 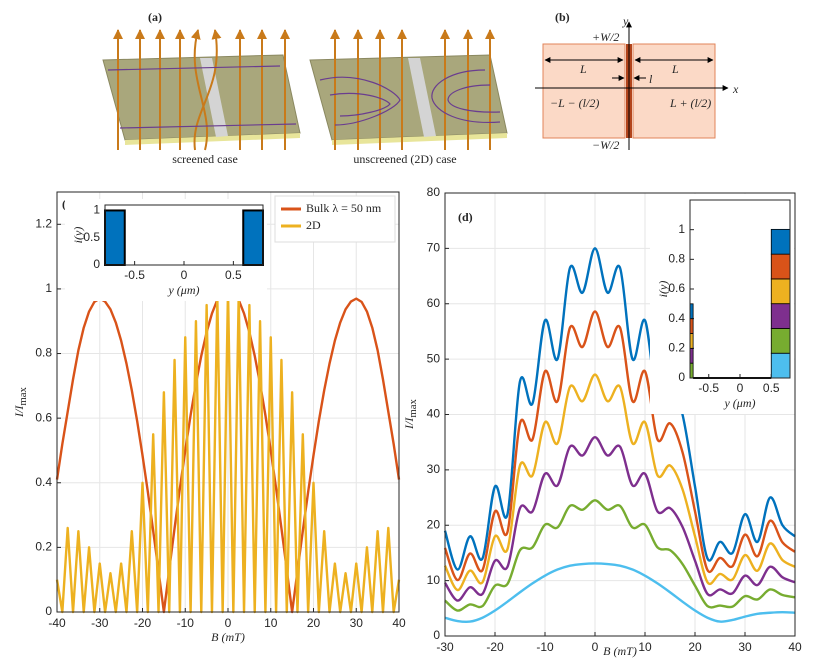 What do you see at coordinates (651, 79) in the screenshot?
I see `dim-label: l` at bounding box center [651, 79].